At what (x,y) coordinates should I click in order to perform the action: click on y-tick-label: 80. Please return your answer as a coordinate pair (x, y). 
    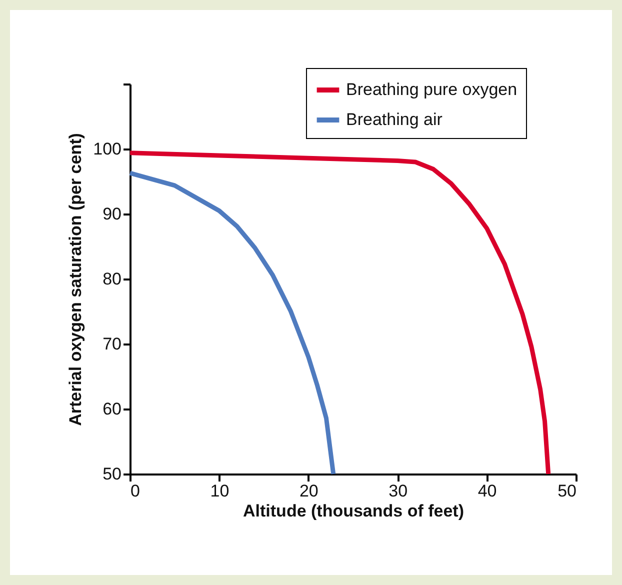
    Looking at the image, I should click on (112, 279).